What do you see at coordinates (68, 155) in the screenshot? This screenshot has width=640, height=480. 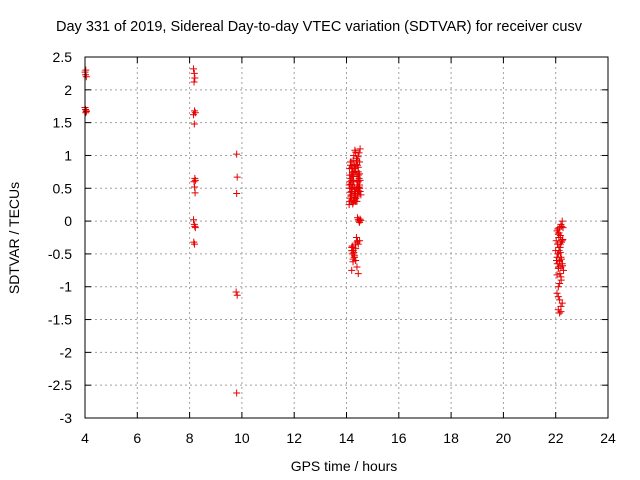 I see `y-tick-label: 1` at bounding box center [68, 155].